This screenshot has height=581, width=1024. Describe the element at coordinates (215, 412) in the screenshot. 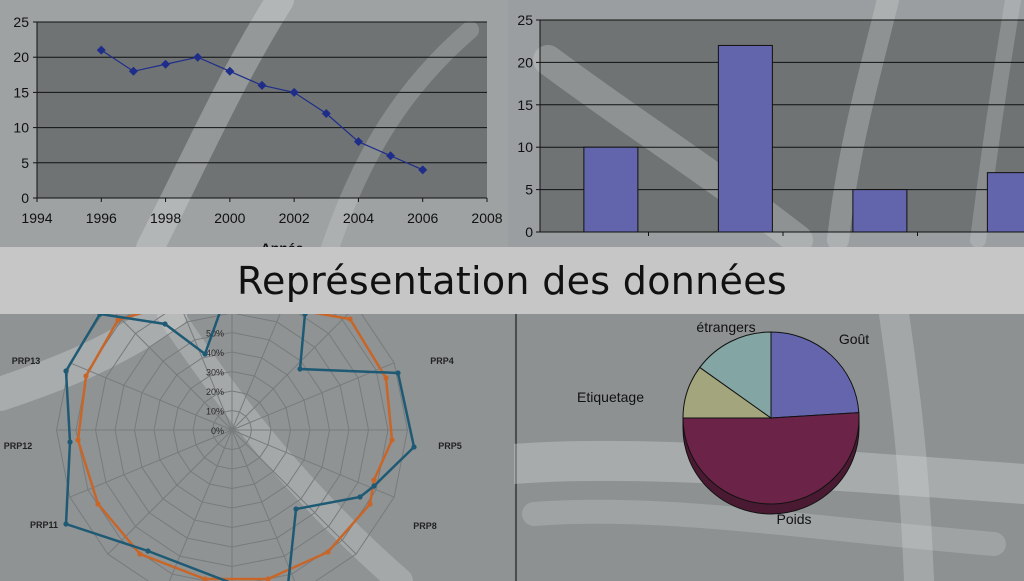

I see `radar-tick-label: 10%` at that location.